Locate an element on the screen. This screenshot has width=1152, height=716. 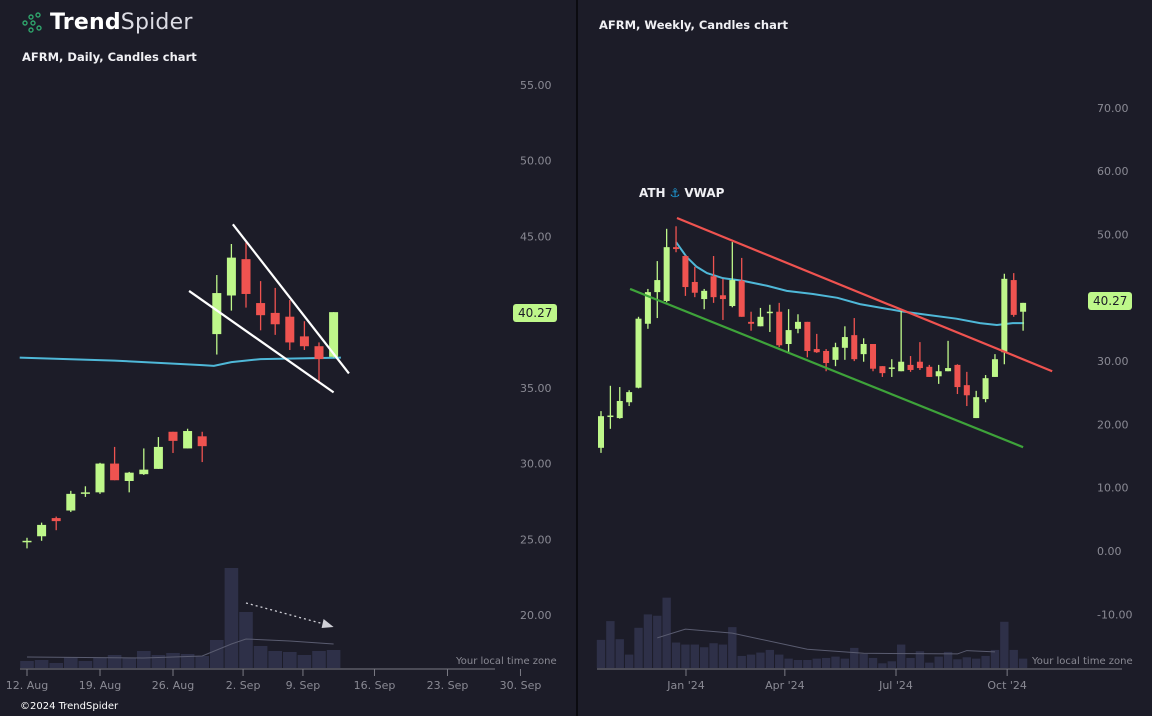
wedge-lower-trendline is located at coordinates (261, 342).